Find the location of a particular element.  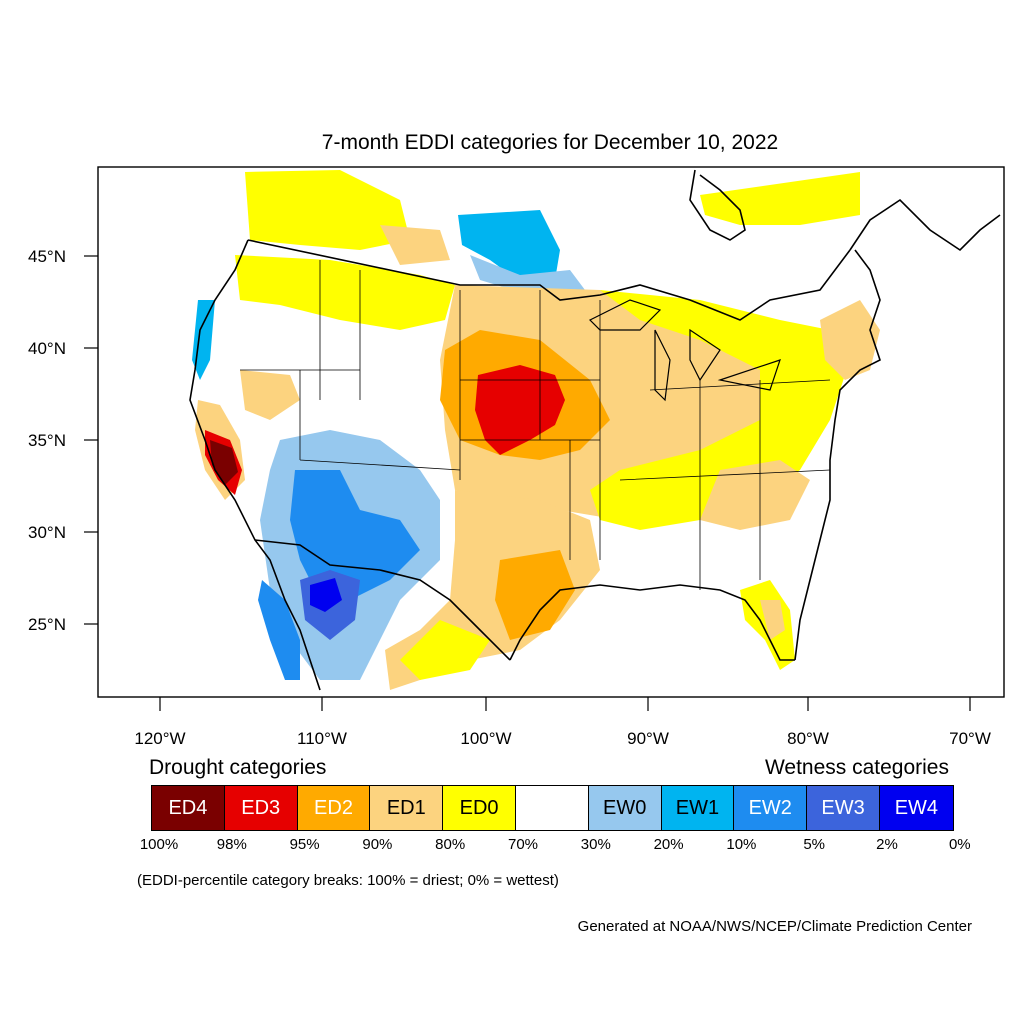

lat-label: 40°N is located at coordinates (47, 348).